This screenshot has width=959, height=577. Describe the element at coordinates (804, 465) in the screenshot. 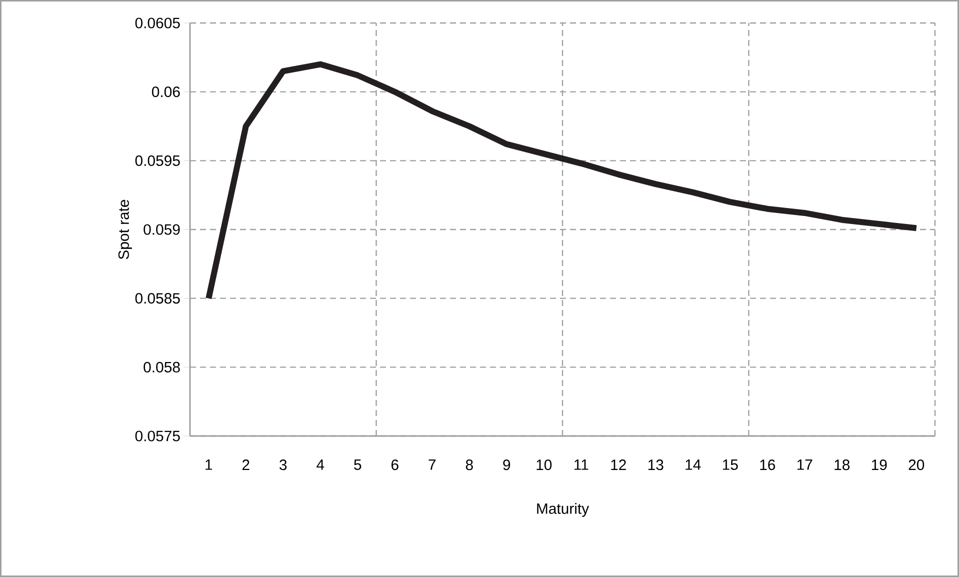

I see `x-tick-label: 17` at that location.